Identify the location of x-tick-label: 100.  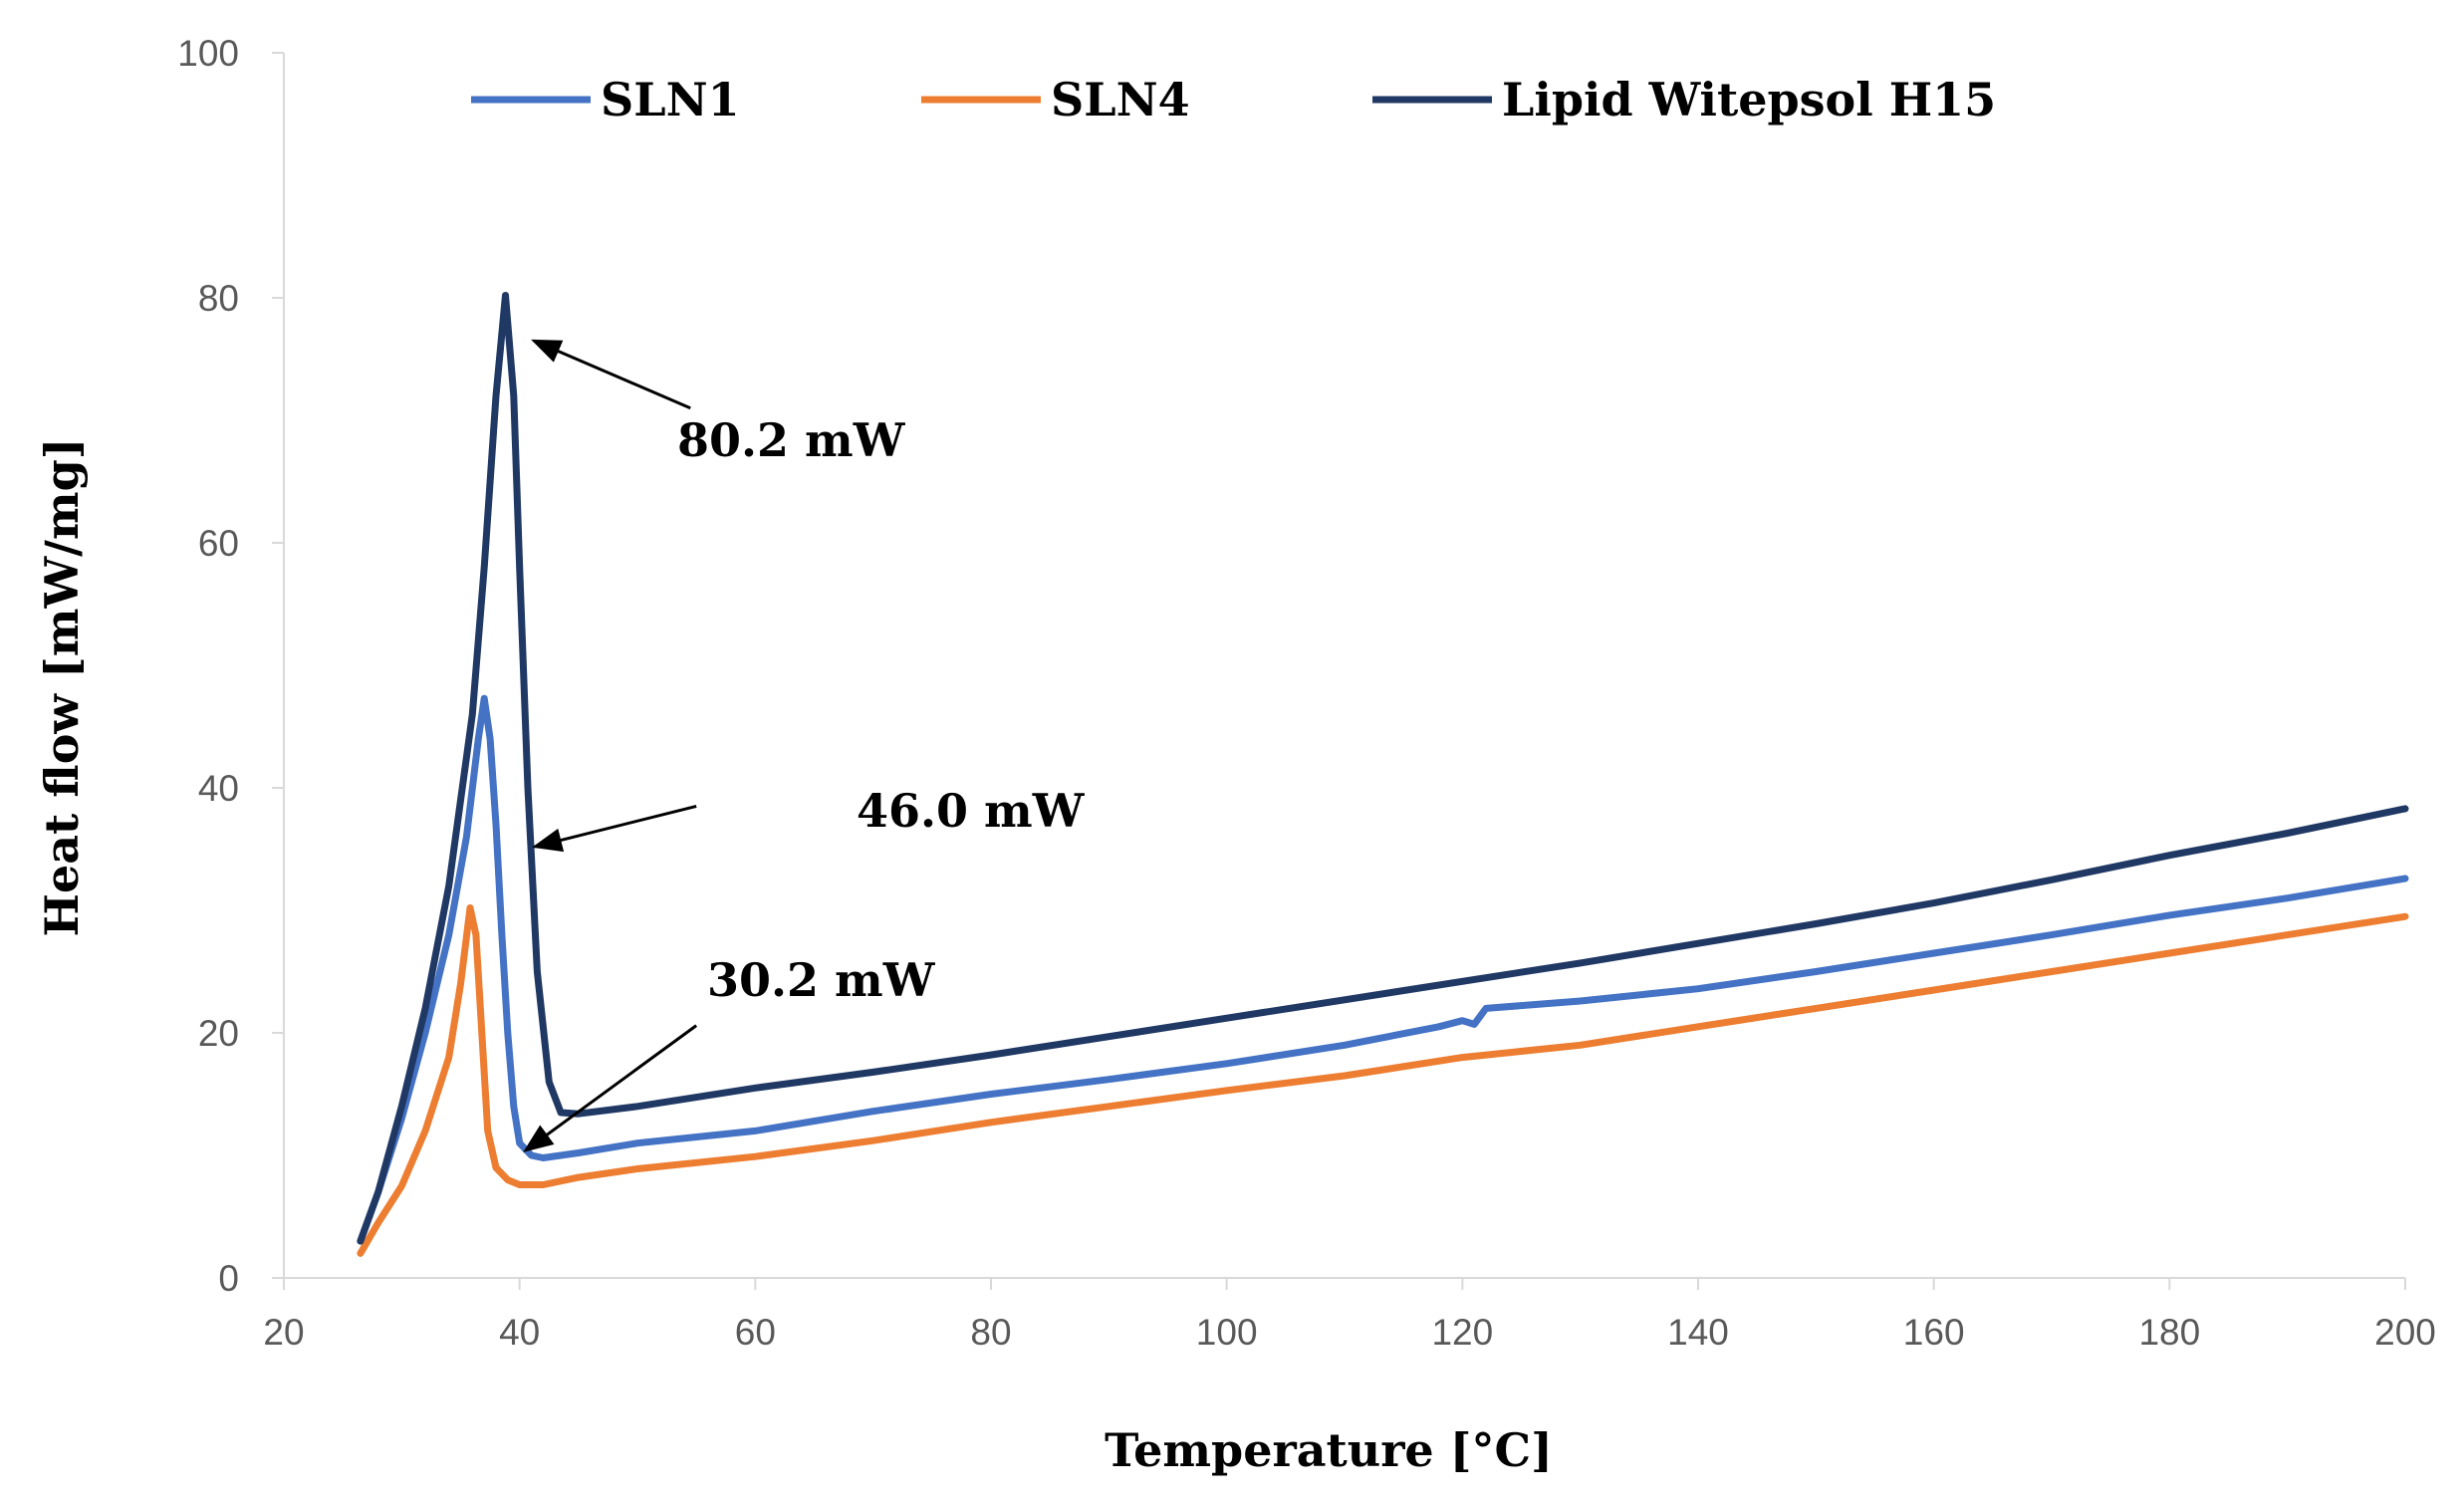
(1227, 1332).